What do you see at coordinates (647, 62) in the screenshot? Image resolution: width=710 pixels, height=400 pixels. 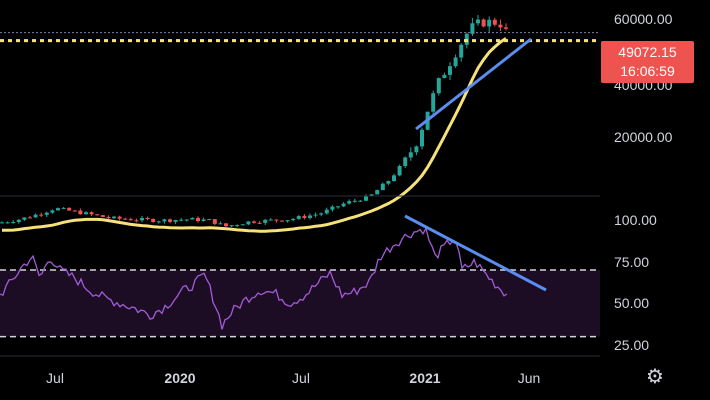 I see `last-price-badge: 49072.15 16:06:59` at bounding box center [647, 62].